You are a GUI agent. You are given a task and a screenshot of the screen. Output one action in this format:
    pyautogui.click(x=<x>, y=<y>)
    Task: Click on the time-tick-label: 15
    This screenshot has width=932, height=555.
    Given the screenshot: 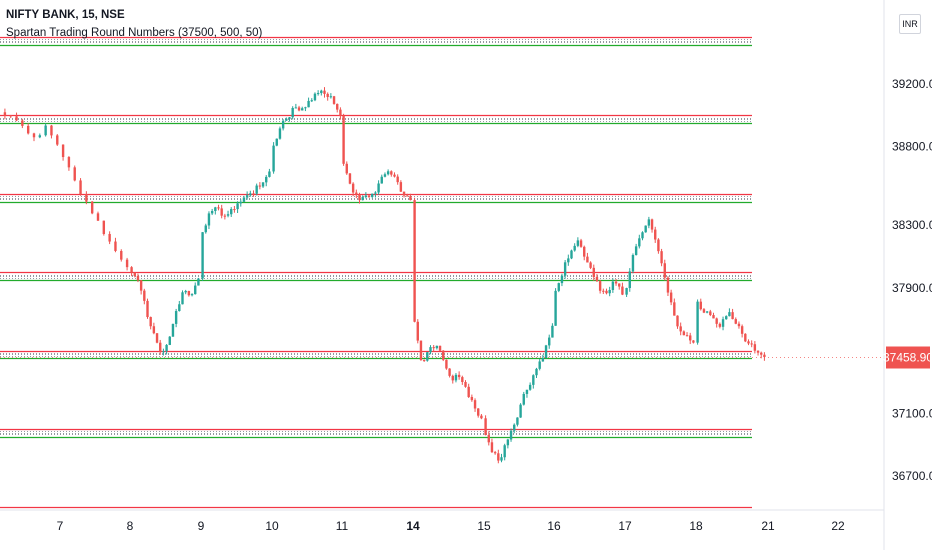 What is the action you would take?
    pyautogui.click(x=484, y=526)
    